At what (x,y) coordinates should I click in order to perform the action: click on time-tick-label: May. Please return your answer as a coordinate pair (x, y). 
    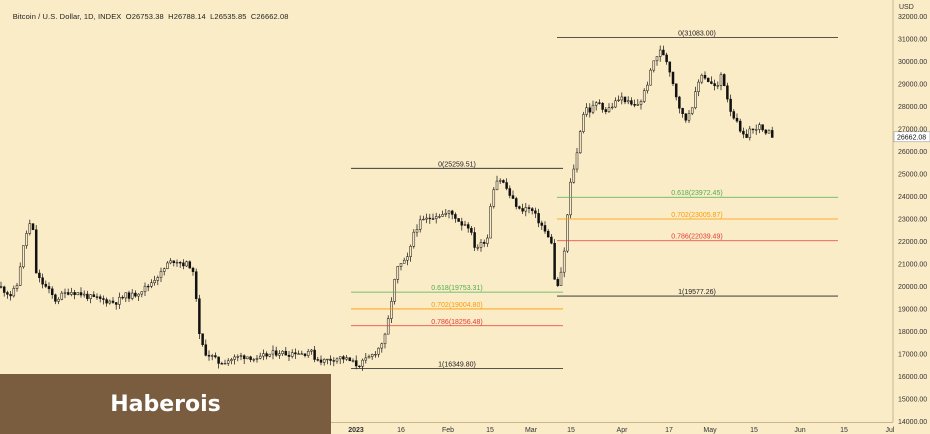
    Looking at the image, I should click on (710, 430).